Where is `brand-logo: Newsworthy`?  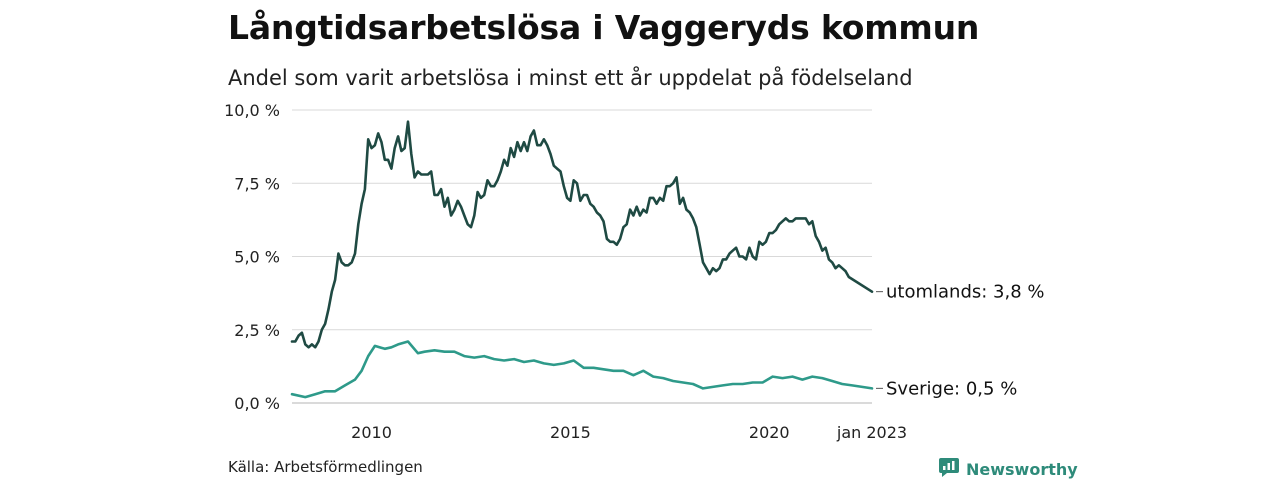
brand-logo: Newsworthy is located at coordinates (1008, 469).